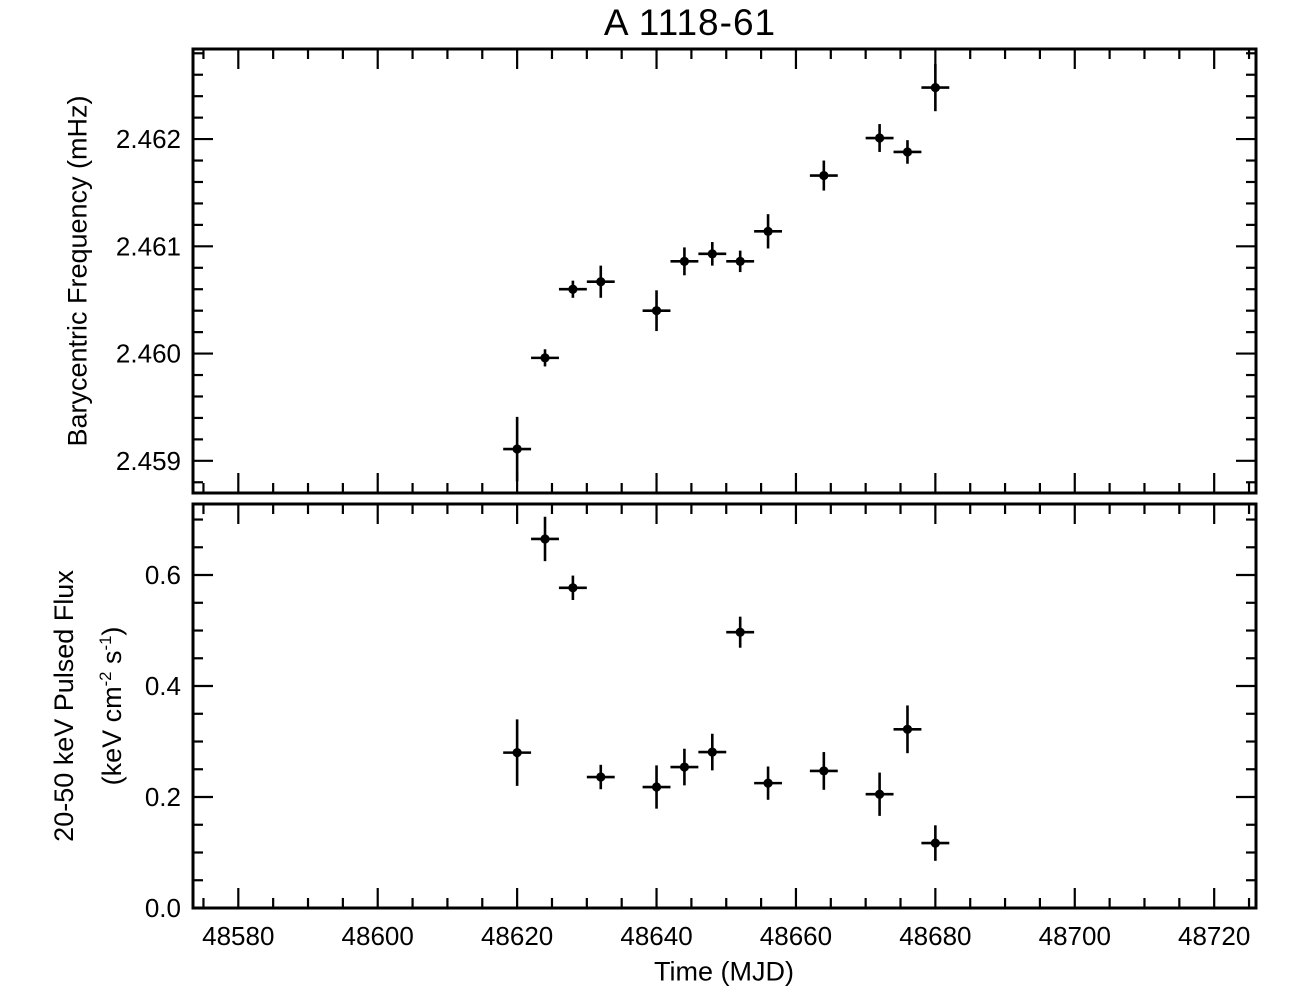  Describe the element at coordinates (517, 936) in the screenshot. I see `x-tick-label: 48620` at that location.